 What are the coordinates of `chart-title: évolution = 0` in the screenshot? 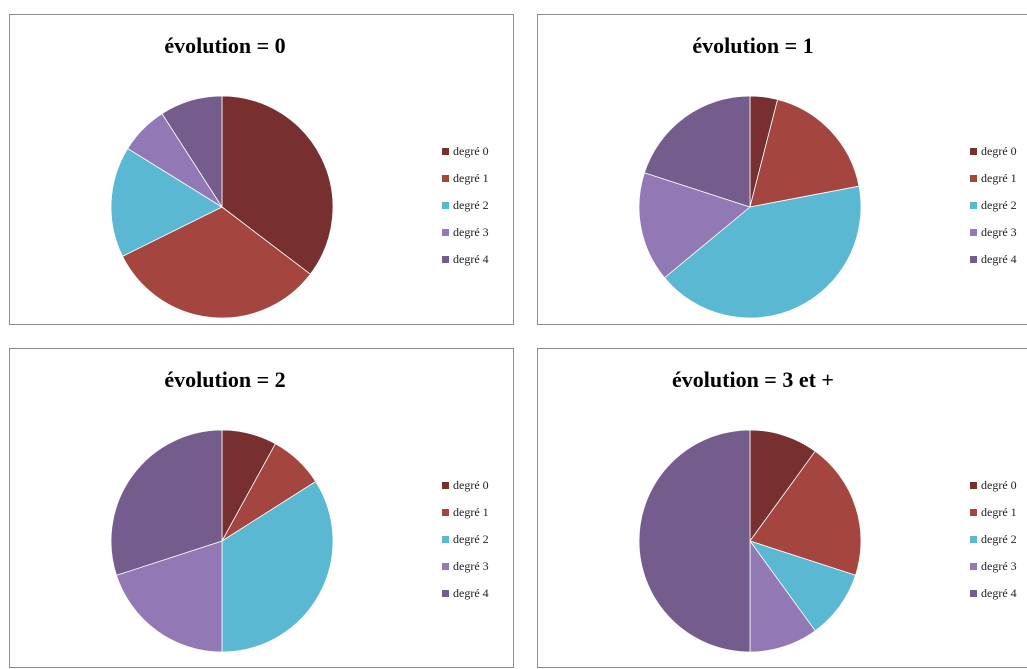 It's located at (225, 45).